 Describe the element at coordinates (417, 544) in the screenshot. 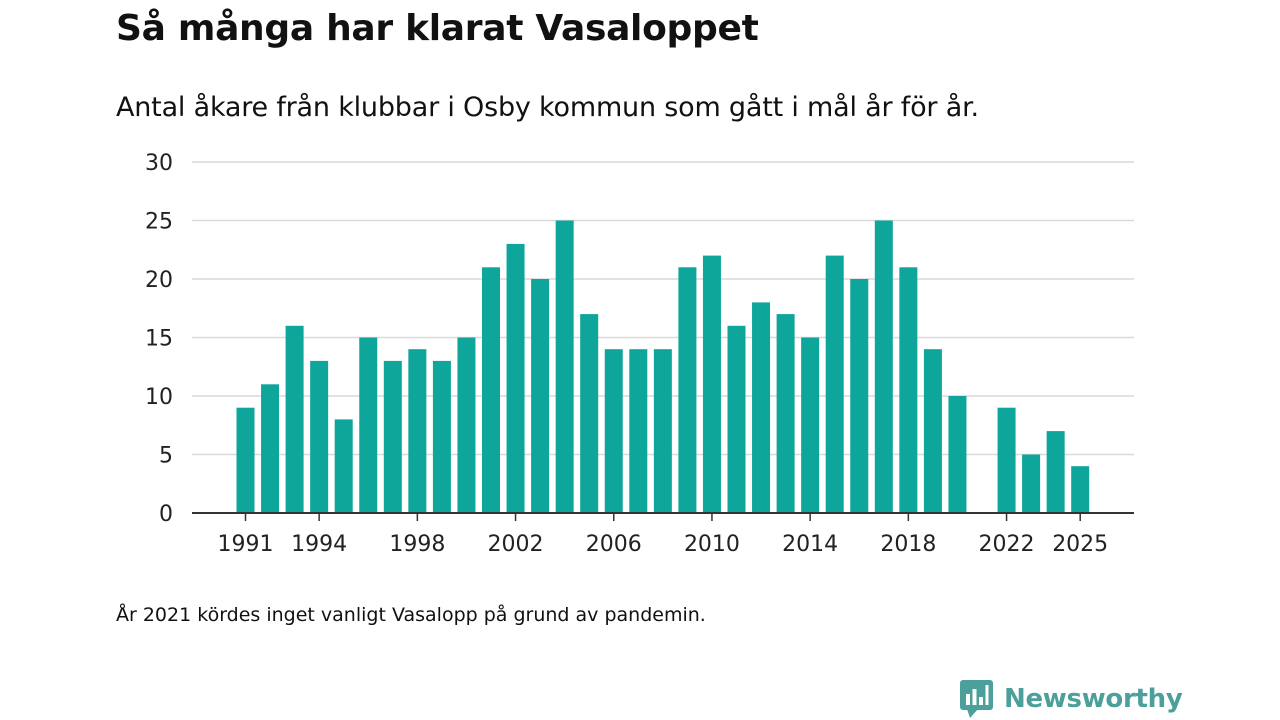

I see `x-tick-label: 1998` at that location.